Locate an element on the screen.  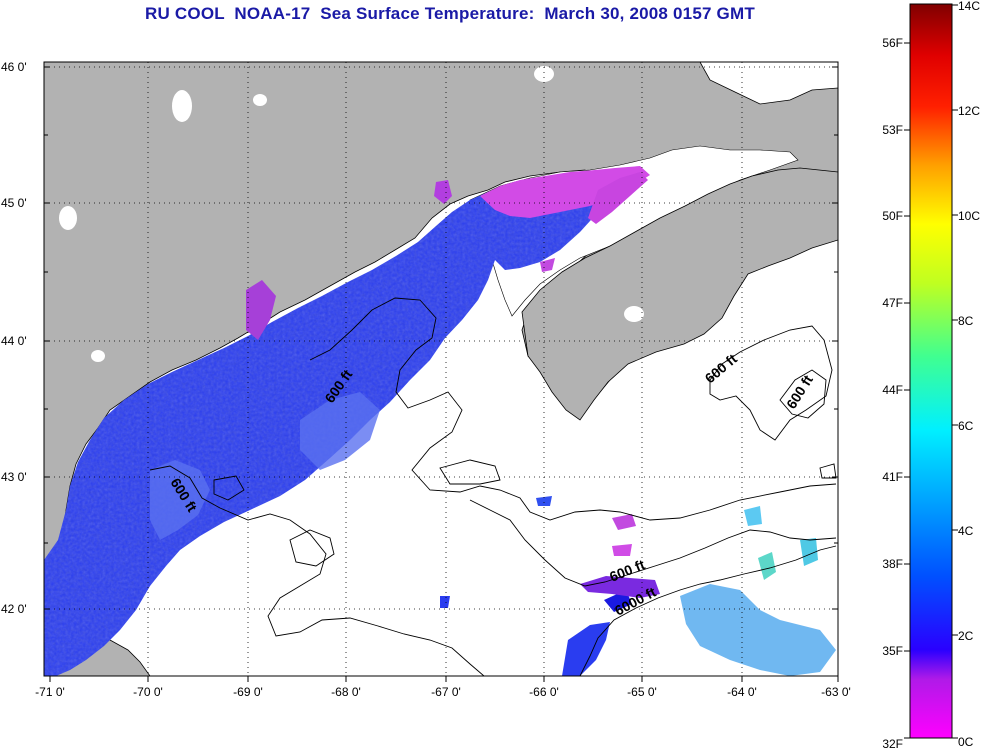
contour-600ft-south is located at coordinates (653, 543).